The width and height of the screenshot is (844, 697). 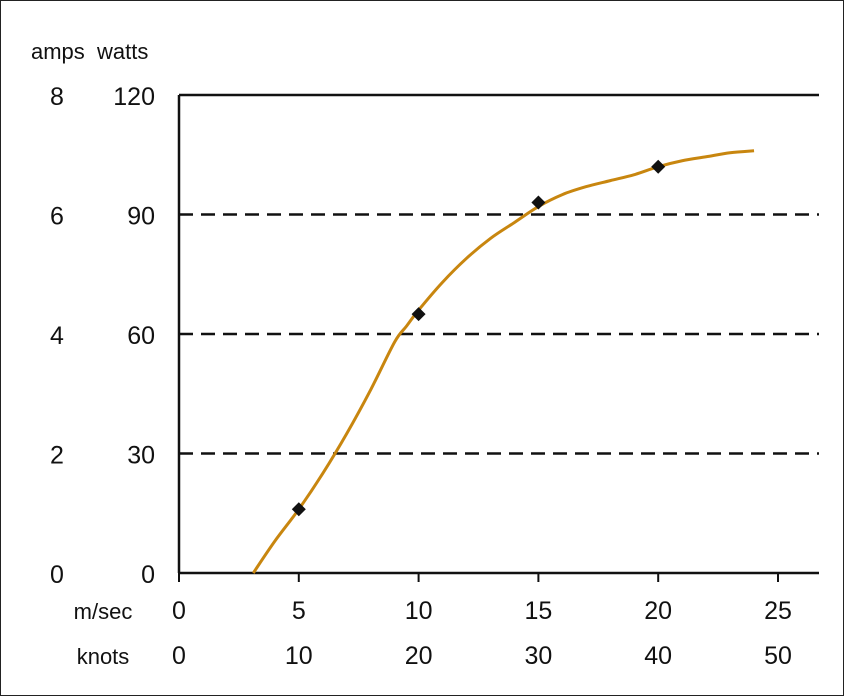 I want to click on msec-tick-label: 10, so click(x=419, y=611).